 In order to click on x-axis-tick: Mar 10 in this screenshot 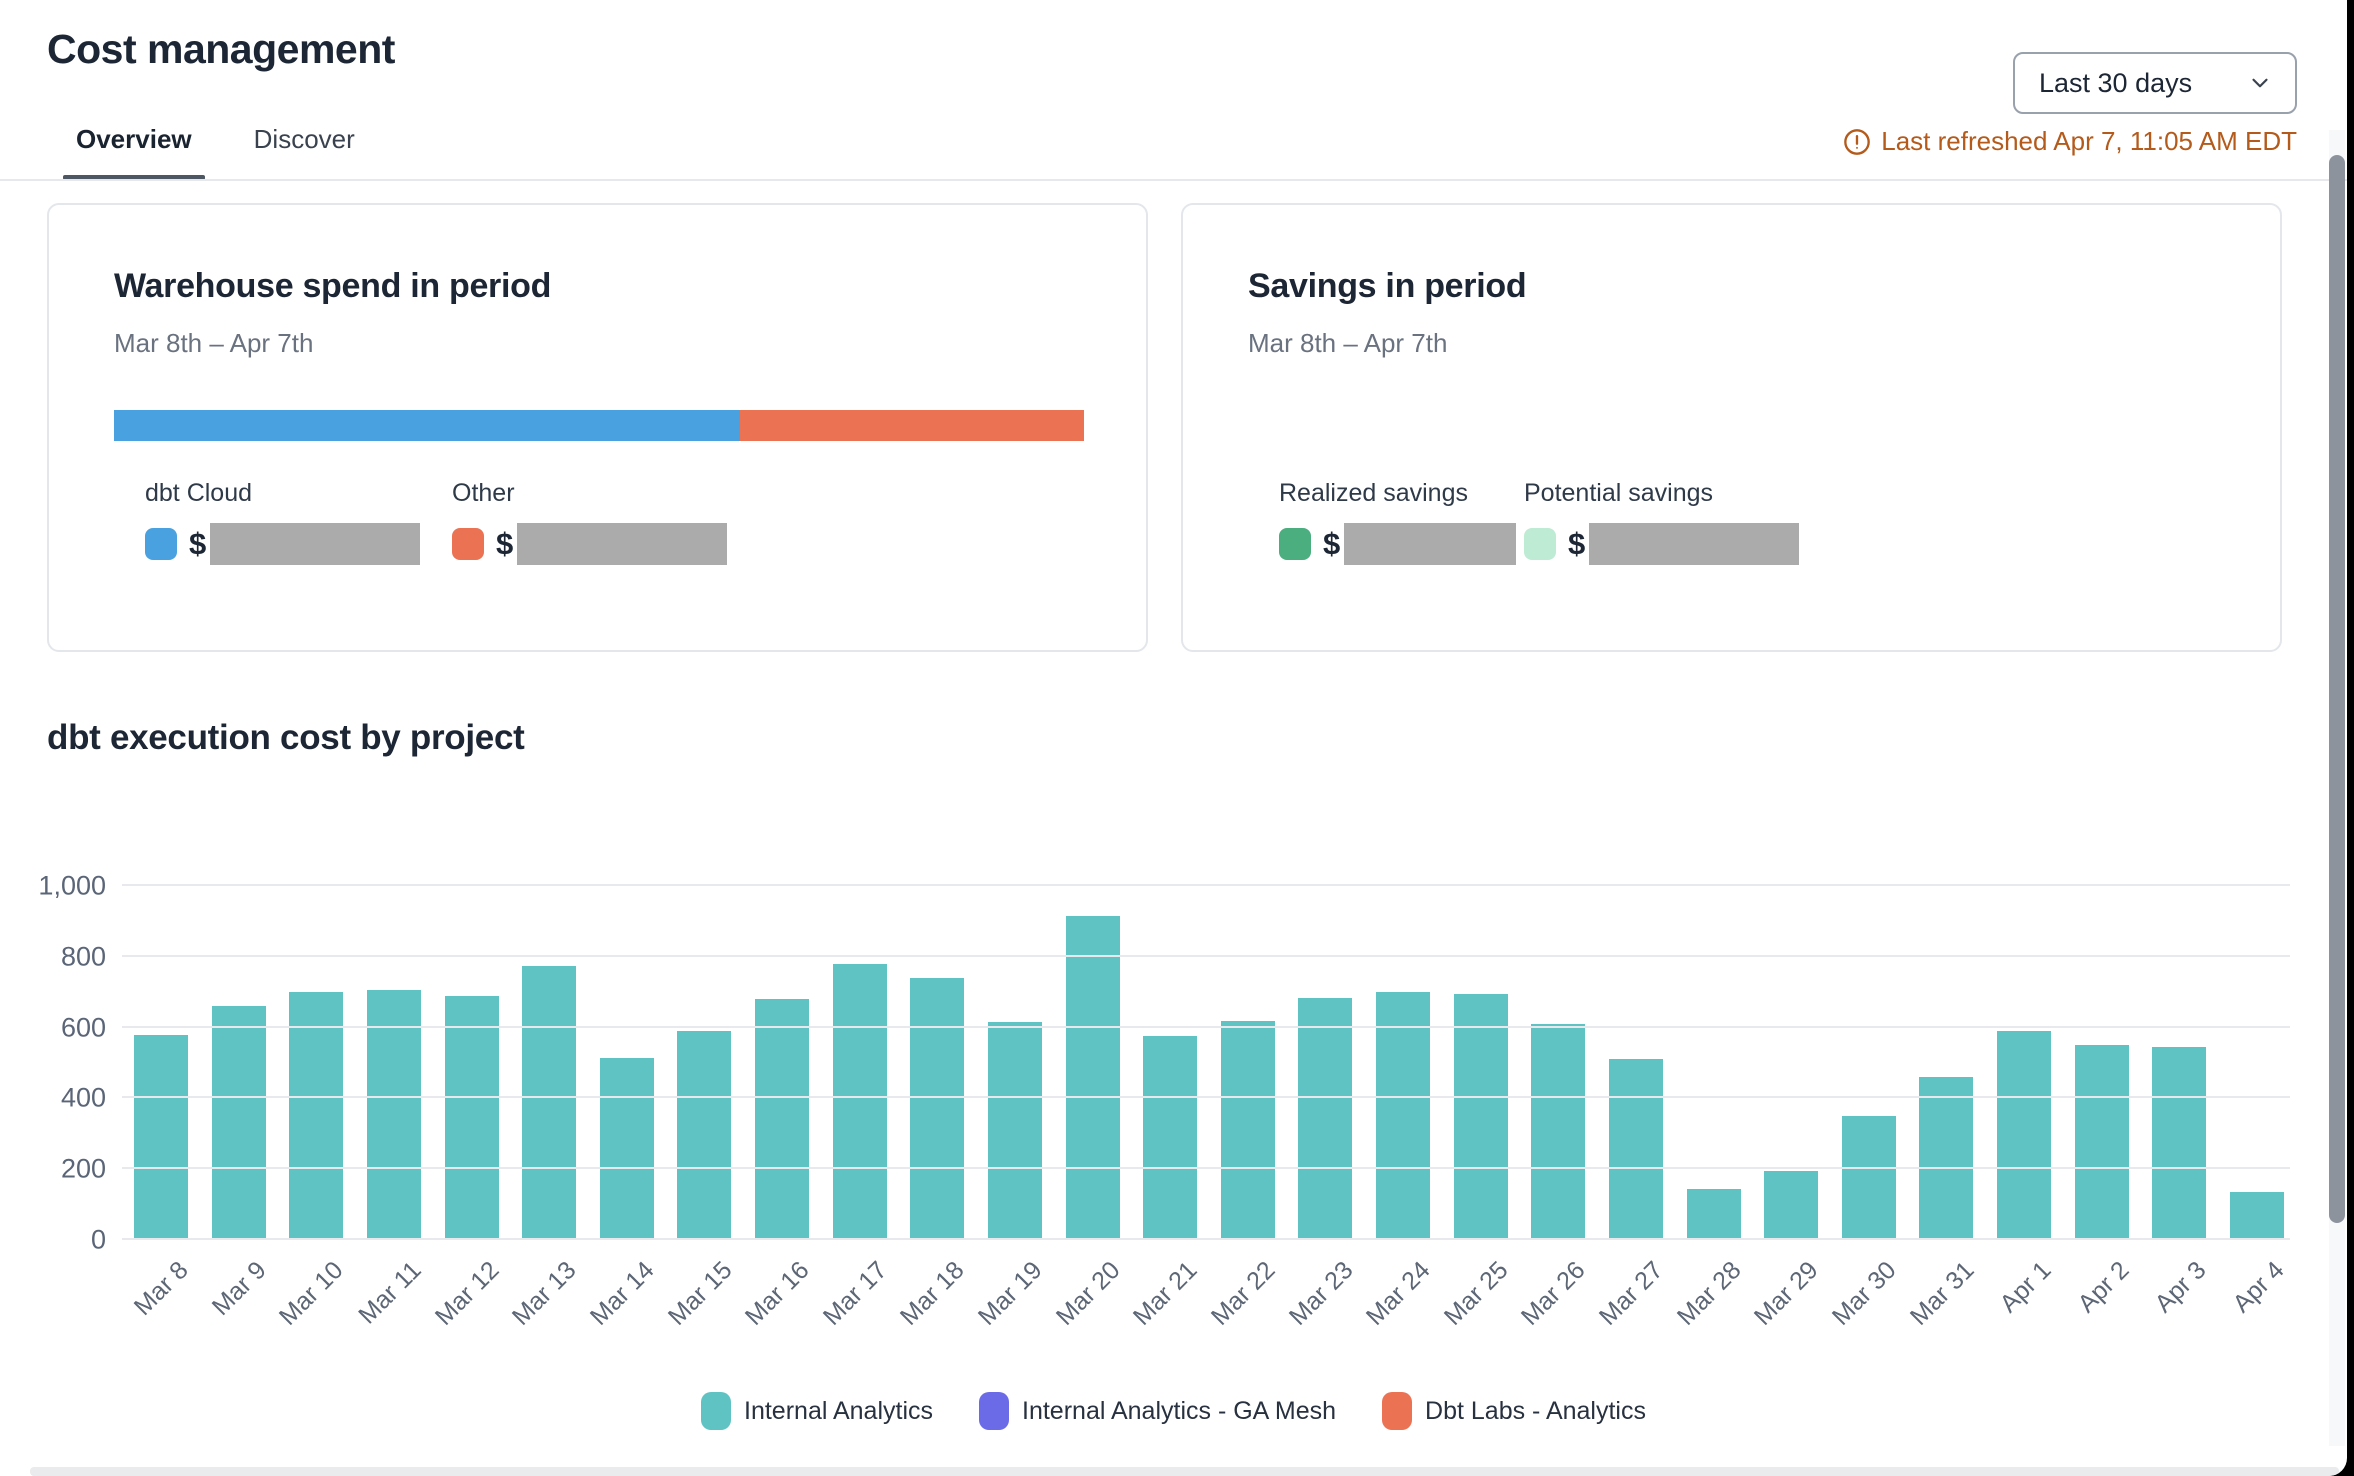, I will do `click(311, 1285)`.